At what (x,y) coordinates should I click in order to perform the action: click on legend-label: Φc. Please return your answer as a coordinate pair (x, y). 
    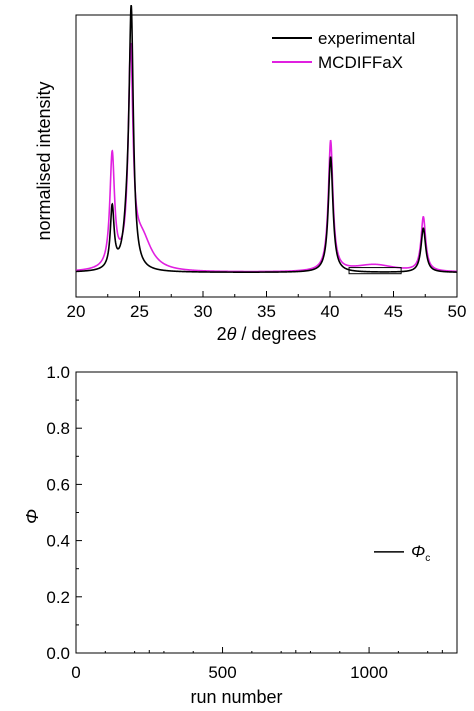
    Looking at the image, I should click on (420, 553).